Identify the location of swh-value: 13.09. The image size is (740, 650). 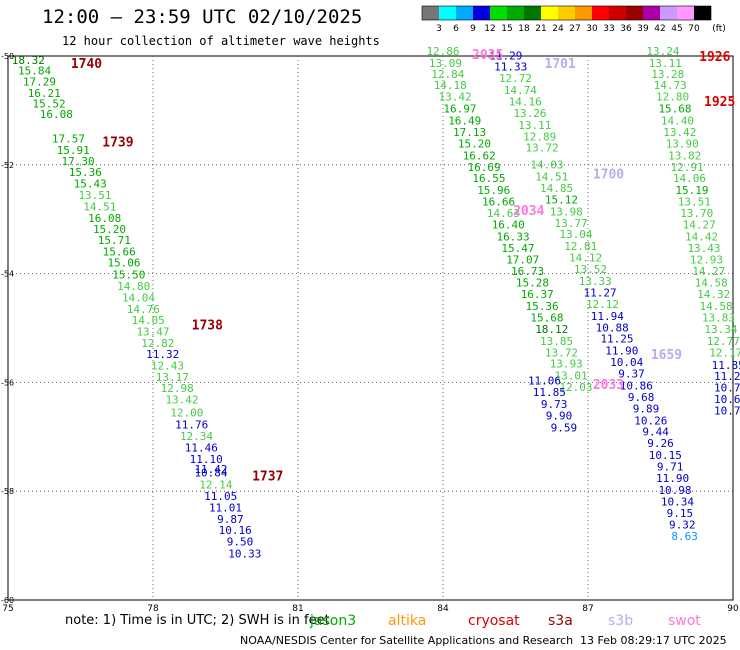
(445, 63).